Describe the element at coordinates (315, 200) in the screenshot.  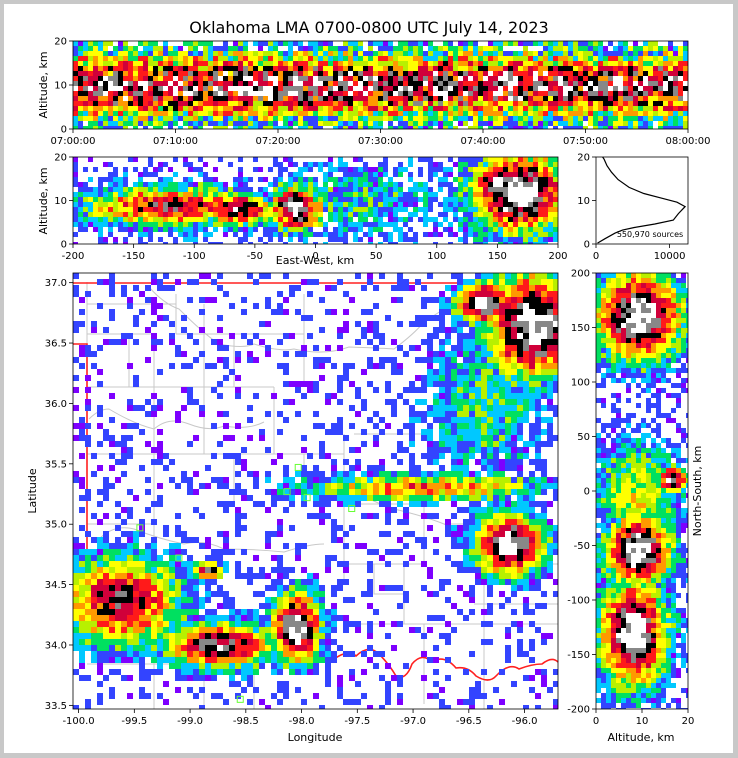
I see `ew-height-density` at that location.